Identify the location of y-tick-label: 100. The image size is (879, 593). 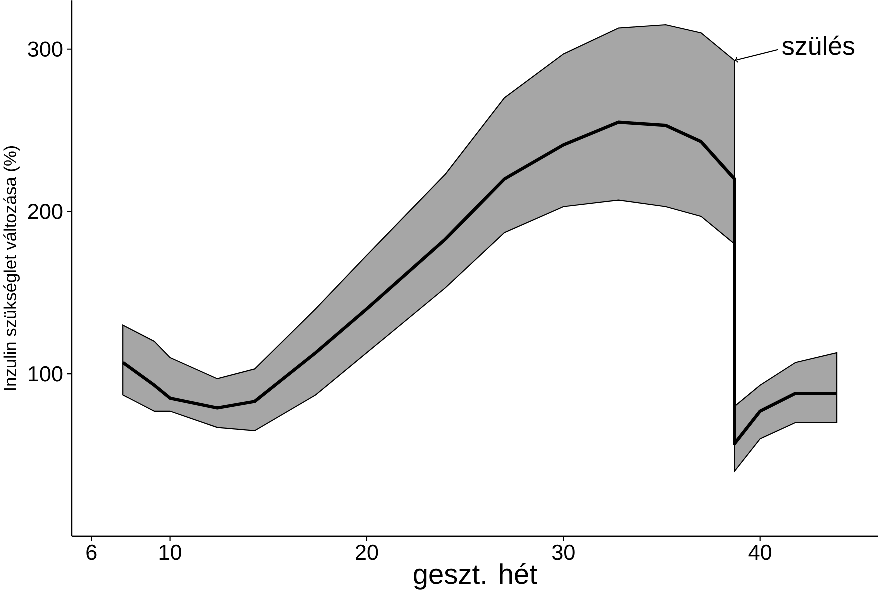
(46, 374).